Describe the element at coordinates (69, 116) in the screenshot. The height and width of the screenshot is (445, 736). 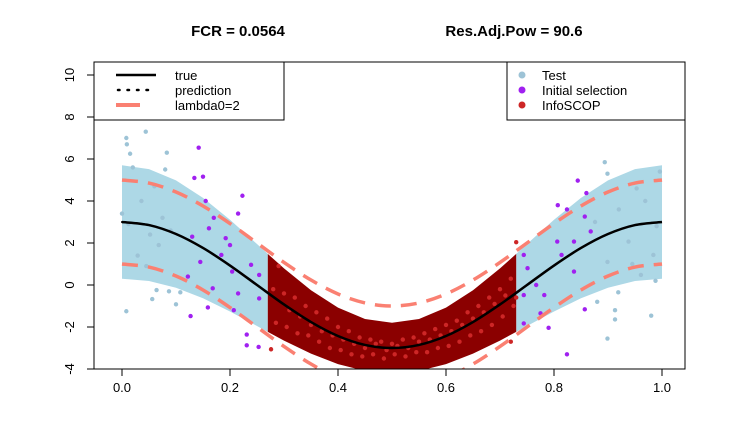
I see `y-tick-label: 8` at that location.